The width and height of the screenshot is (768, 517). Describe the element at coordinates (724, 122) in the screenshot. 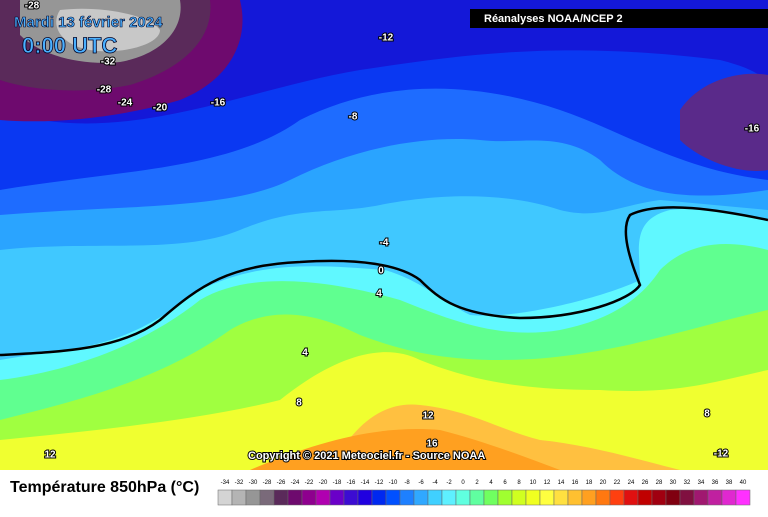

I see `field-cold-ne` at that location.